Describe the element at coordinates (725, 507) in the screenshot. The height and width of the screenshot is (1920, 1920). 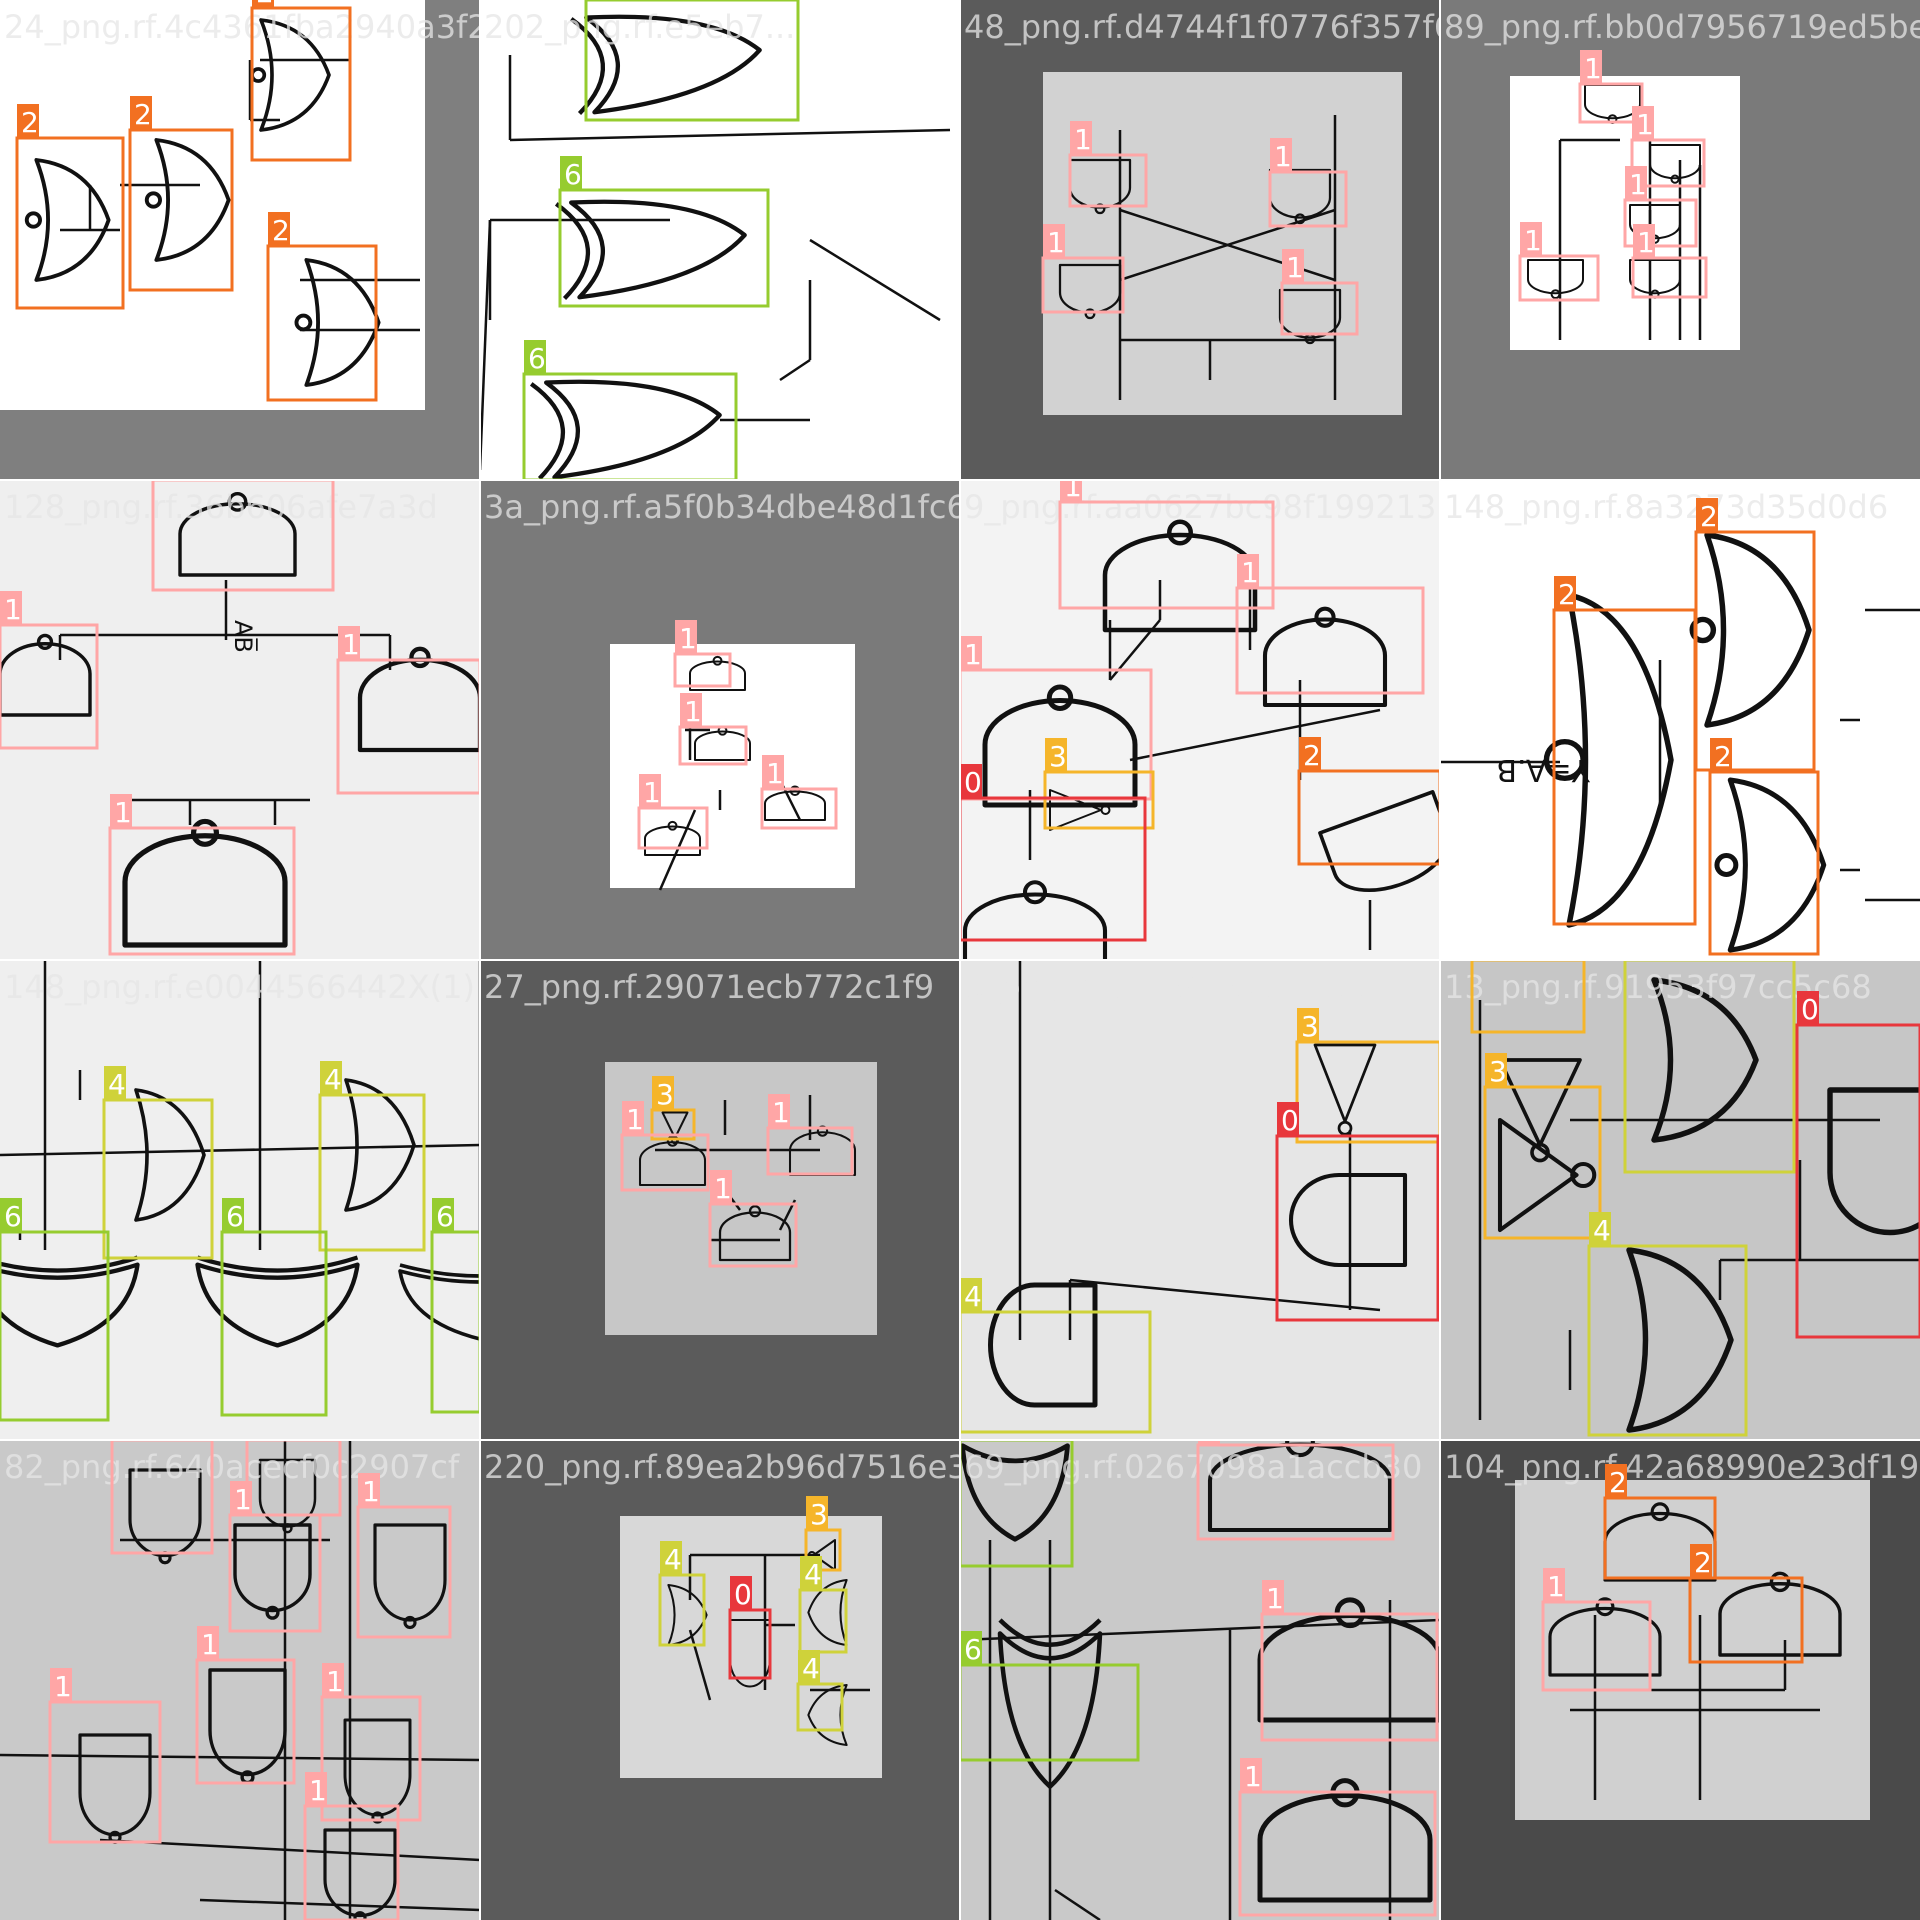
I see `tile-filename: 3a_png.rf.a5f0b34dbe48d1fc6` at that location.